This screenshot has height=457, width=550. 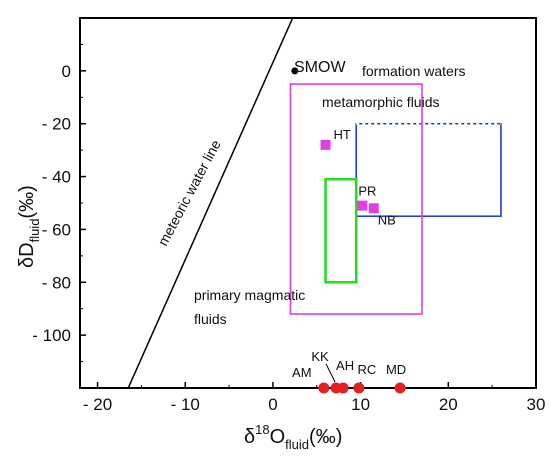 What do you see at coordinates (56, 124) in the screenshot?
I see `y-tick-label: - 20` at bounding box center [56, 124].